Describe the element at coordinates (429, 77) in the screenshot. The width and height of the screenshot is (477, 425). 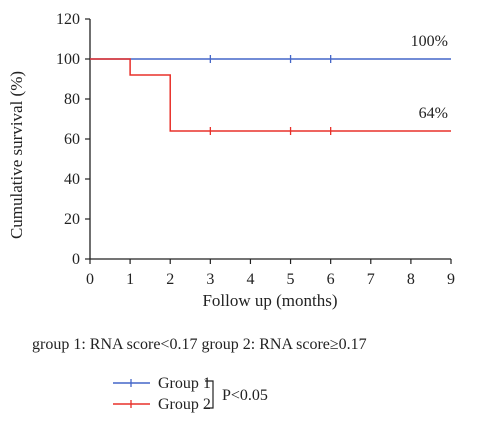
I see `annotations: 100% 64%` at that location.